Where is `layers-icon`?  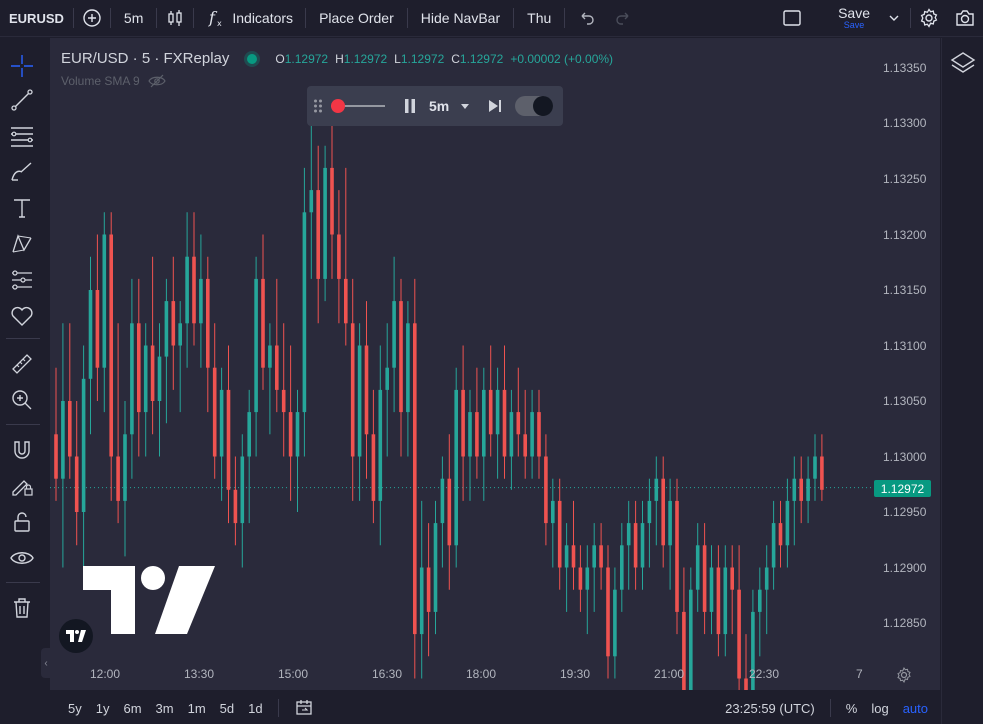 layers-icon is located at coordinates (963, 62).